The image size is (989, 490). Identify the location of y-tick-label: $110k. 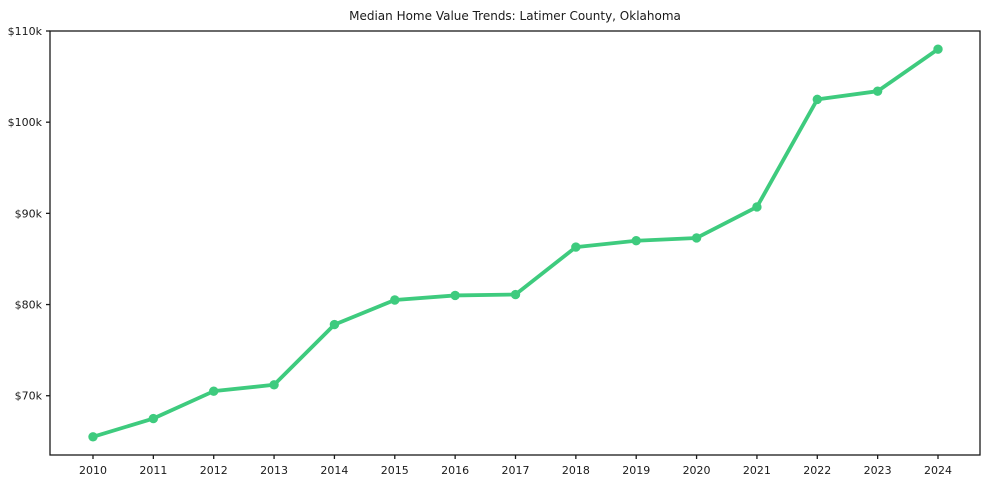
(25, 31).